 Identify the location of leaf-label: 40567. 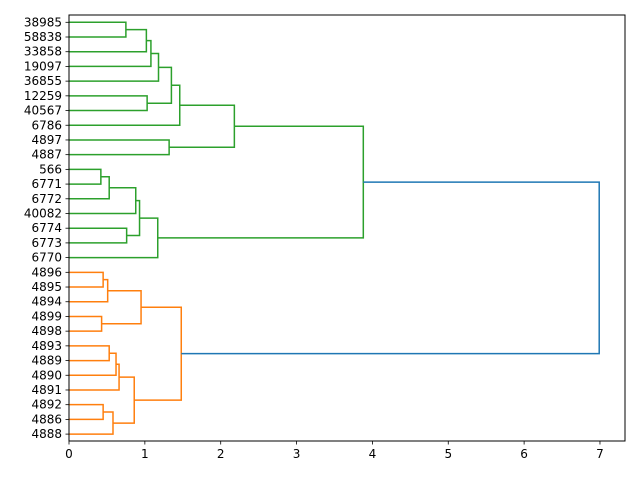
(43, 111).